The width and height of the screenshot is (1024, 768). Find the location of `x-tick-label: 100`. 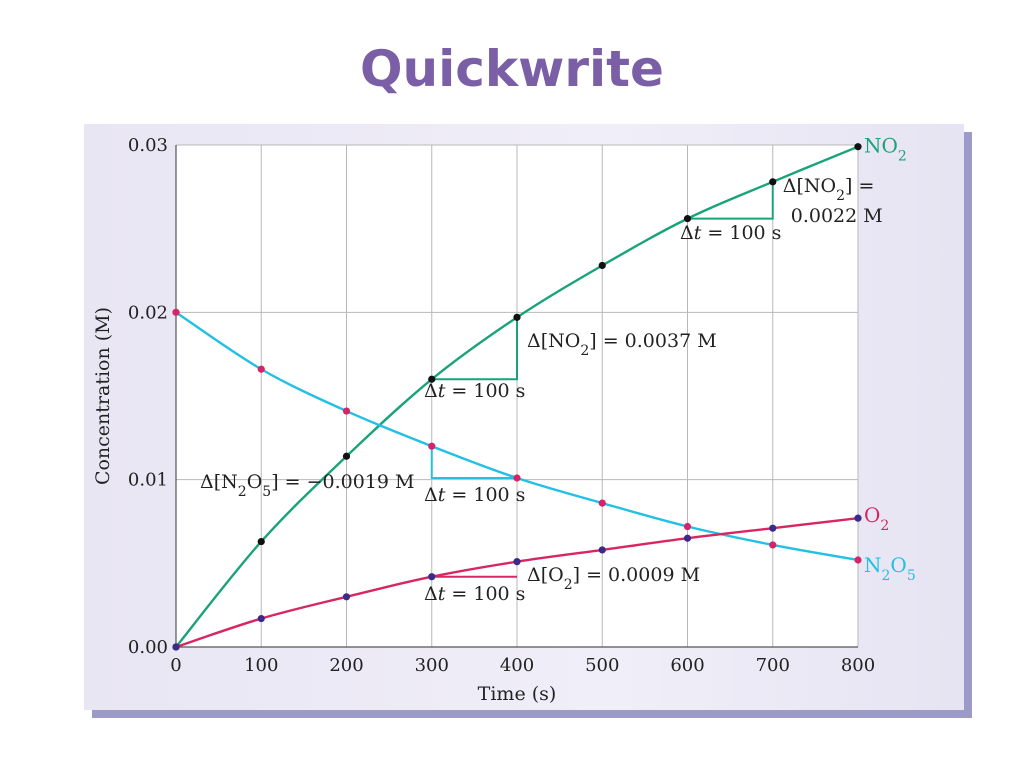

x-tick-label: 100 is located at coordinates (261, 665).